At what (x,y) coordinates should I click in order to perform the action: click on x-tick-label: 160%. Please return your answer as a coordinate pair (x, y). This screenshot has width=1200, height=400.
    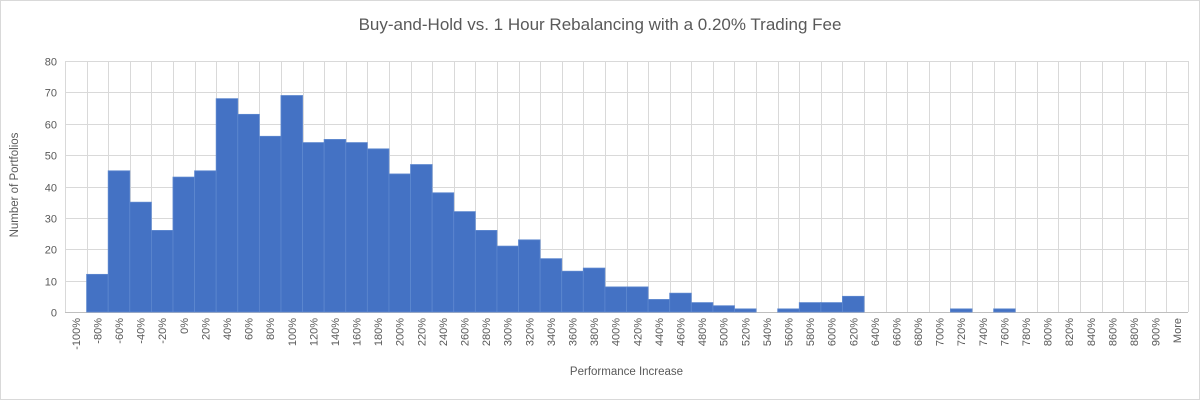
    Looking at the image, I should click on (358, 332).